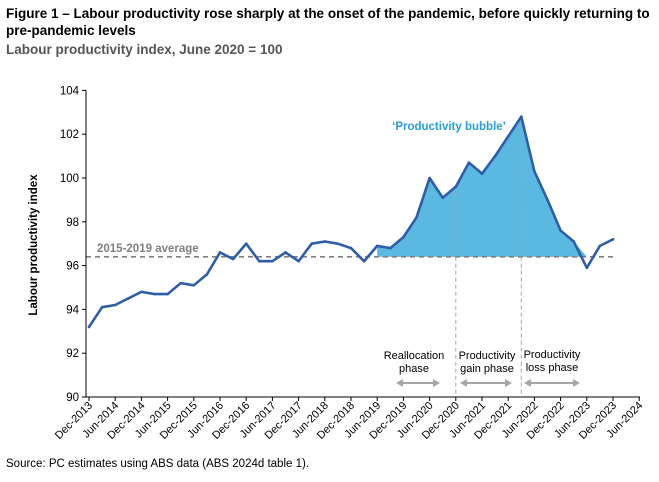 This screenshot has width=659, height=482. Describe the element at coordinates (72, 354) in the screenshot. I see `y-tick-label: 92` at that location.